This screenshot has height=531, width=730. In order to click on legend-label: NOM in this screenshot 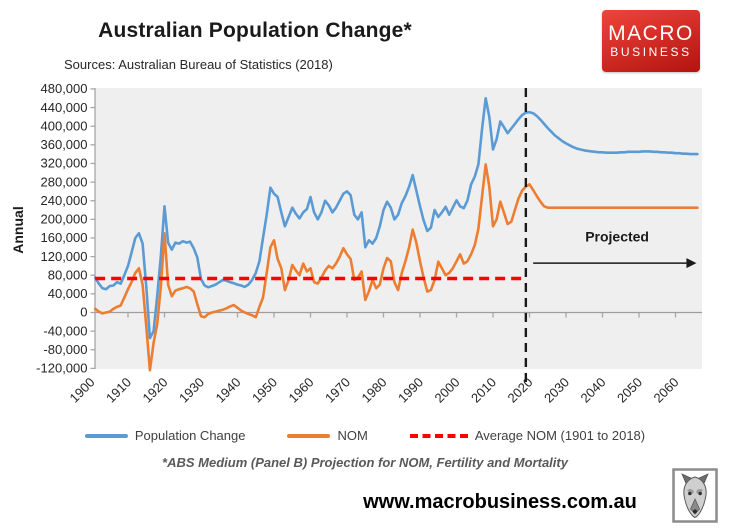, I will do `click(352, 435)`.